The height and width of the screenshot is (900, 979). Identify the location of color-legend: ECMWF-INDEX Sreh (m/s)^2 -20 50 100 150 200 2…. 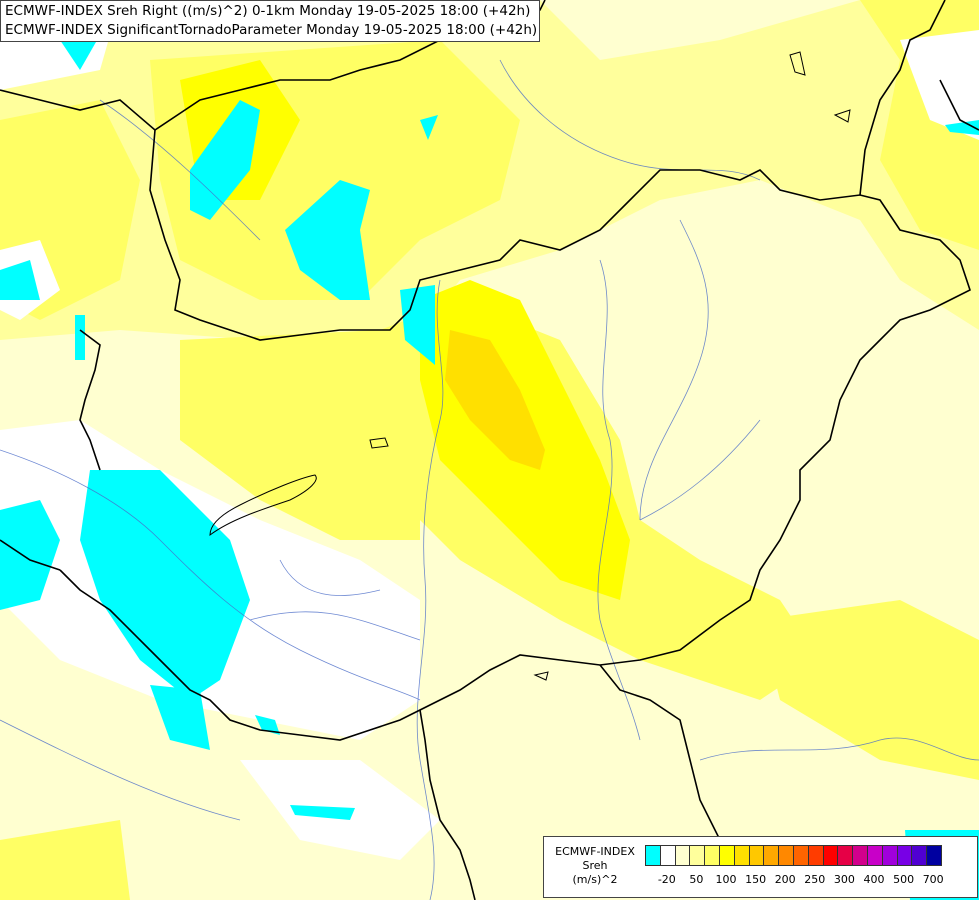
(760, 867).